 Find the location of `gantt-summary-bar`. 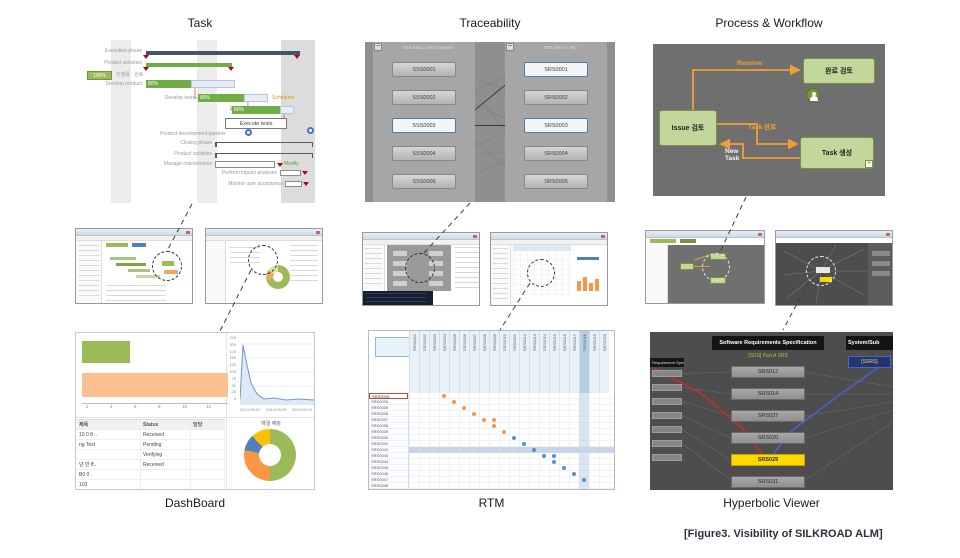

gantt-summary-bar is located at coordinates (189, 65).